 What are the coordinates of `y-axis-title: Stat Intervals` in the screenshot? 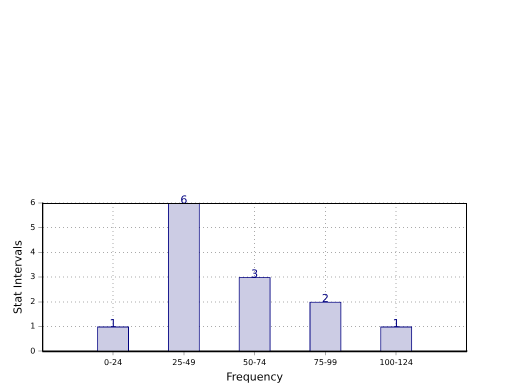 It's located at (17, 277).